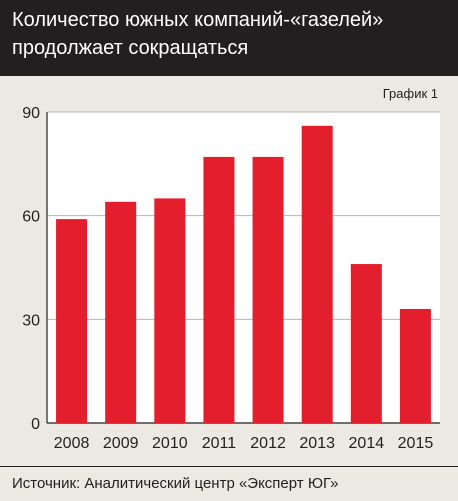 The height and width of the screenshot is (501, 458). I want to click on x-tick-label: 2010, so click(170, 443).